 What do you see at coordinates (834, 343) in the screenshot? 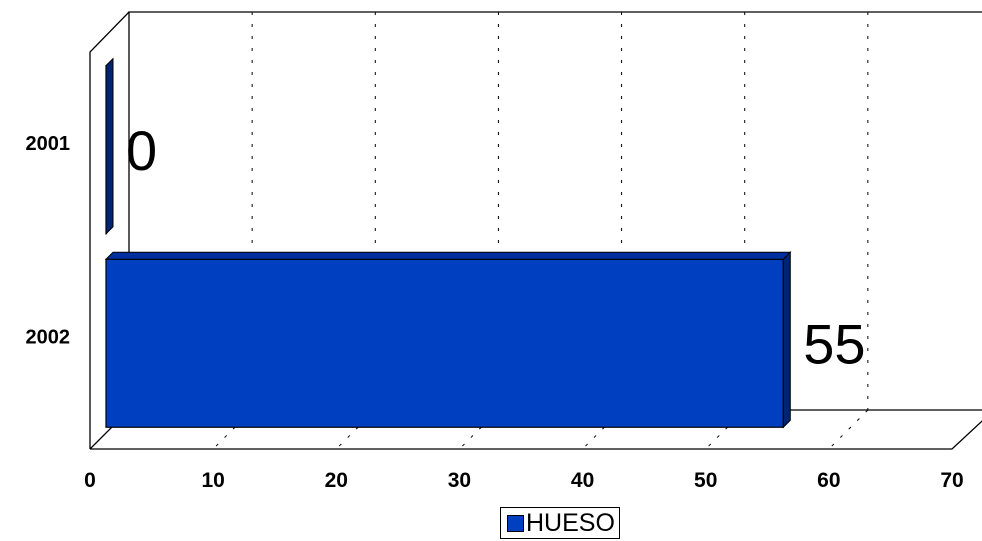
I see `data-label: 55` at bounding box center [834, 343].